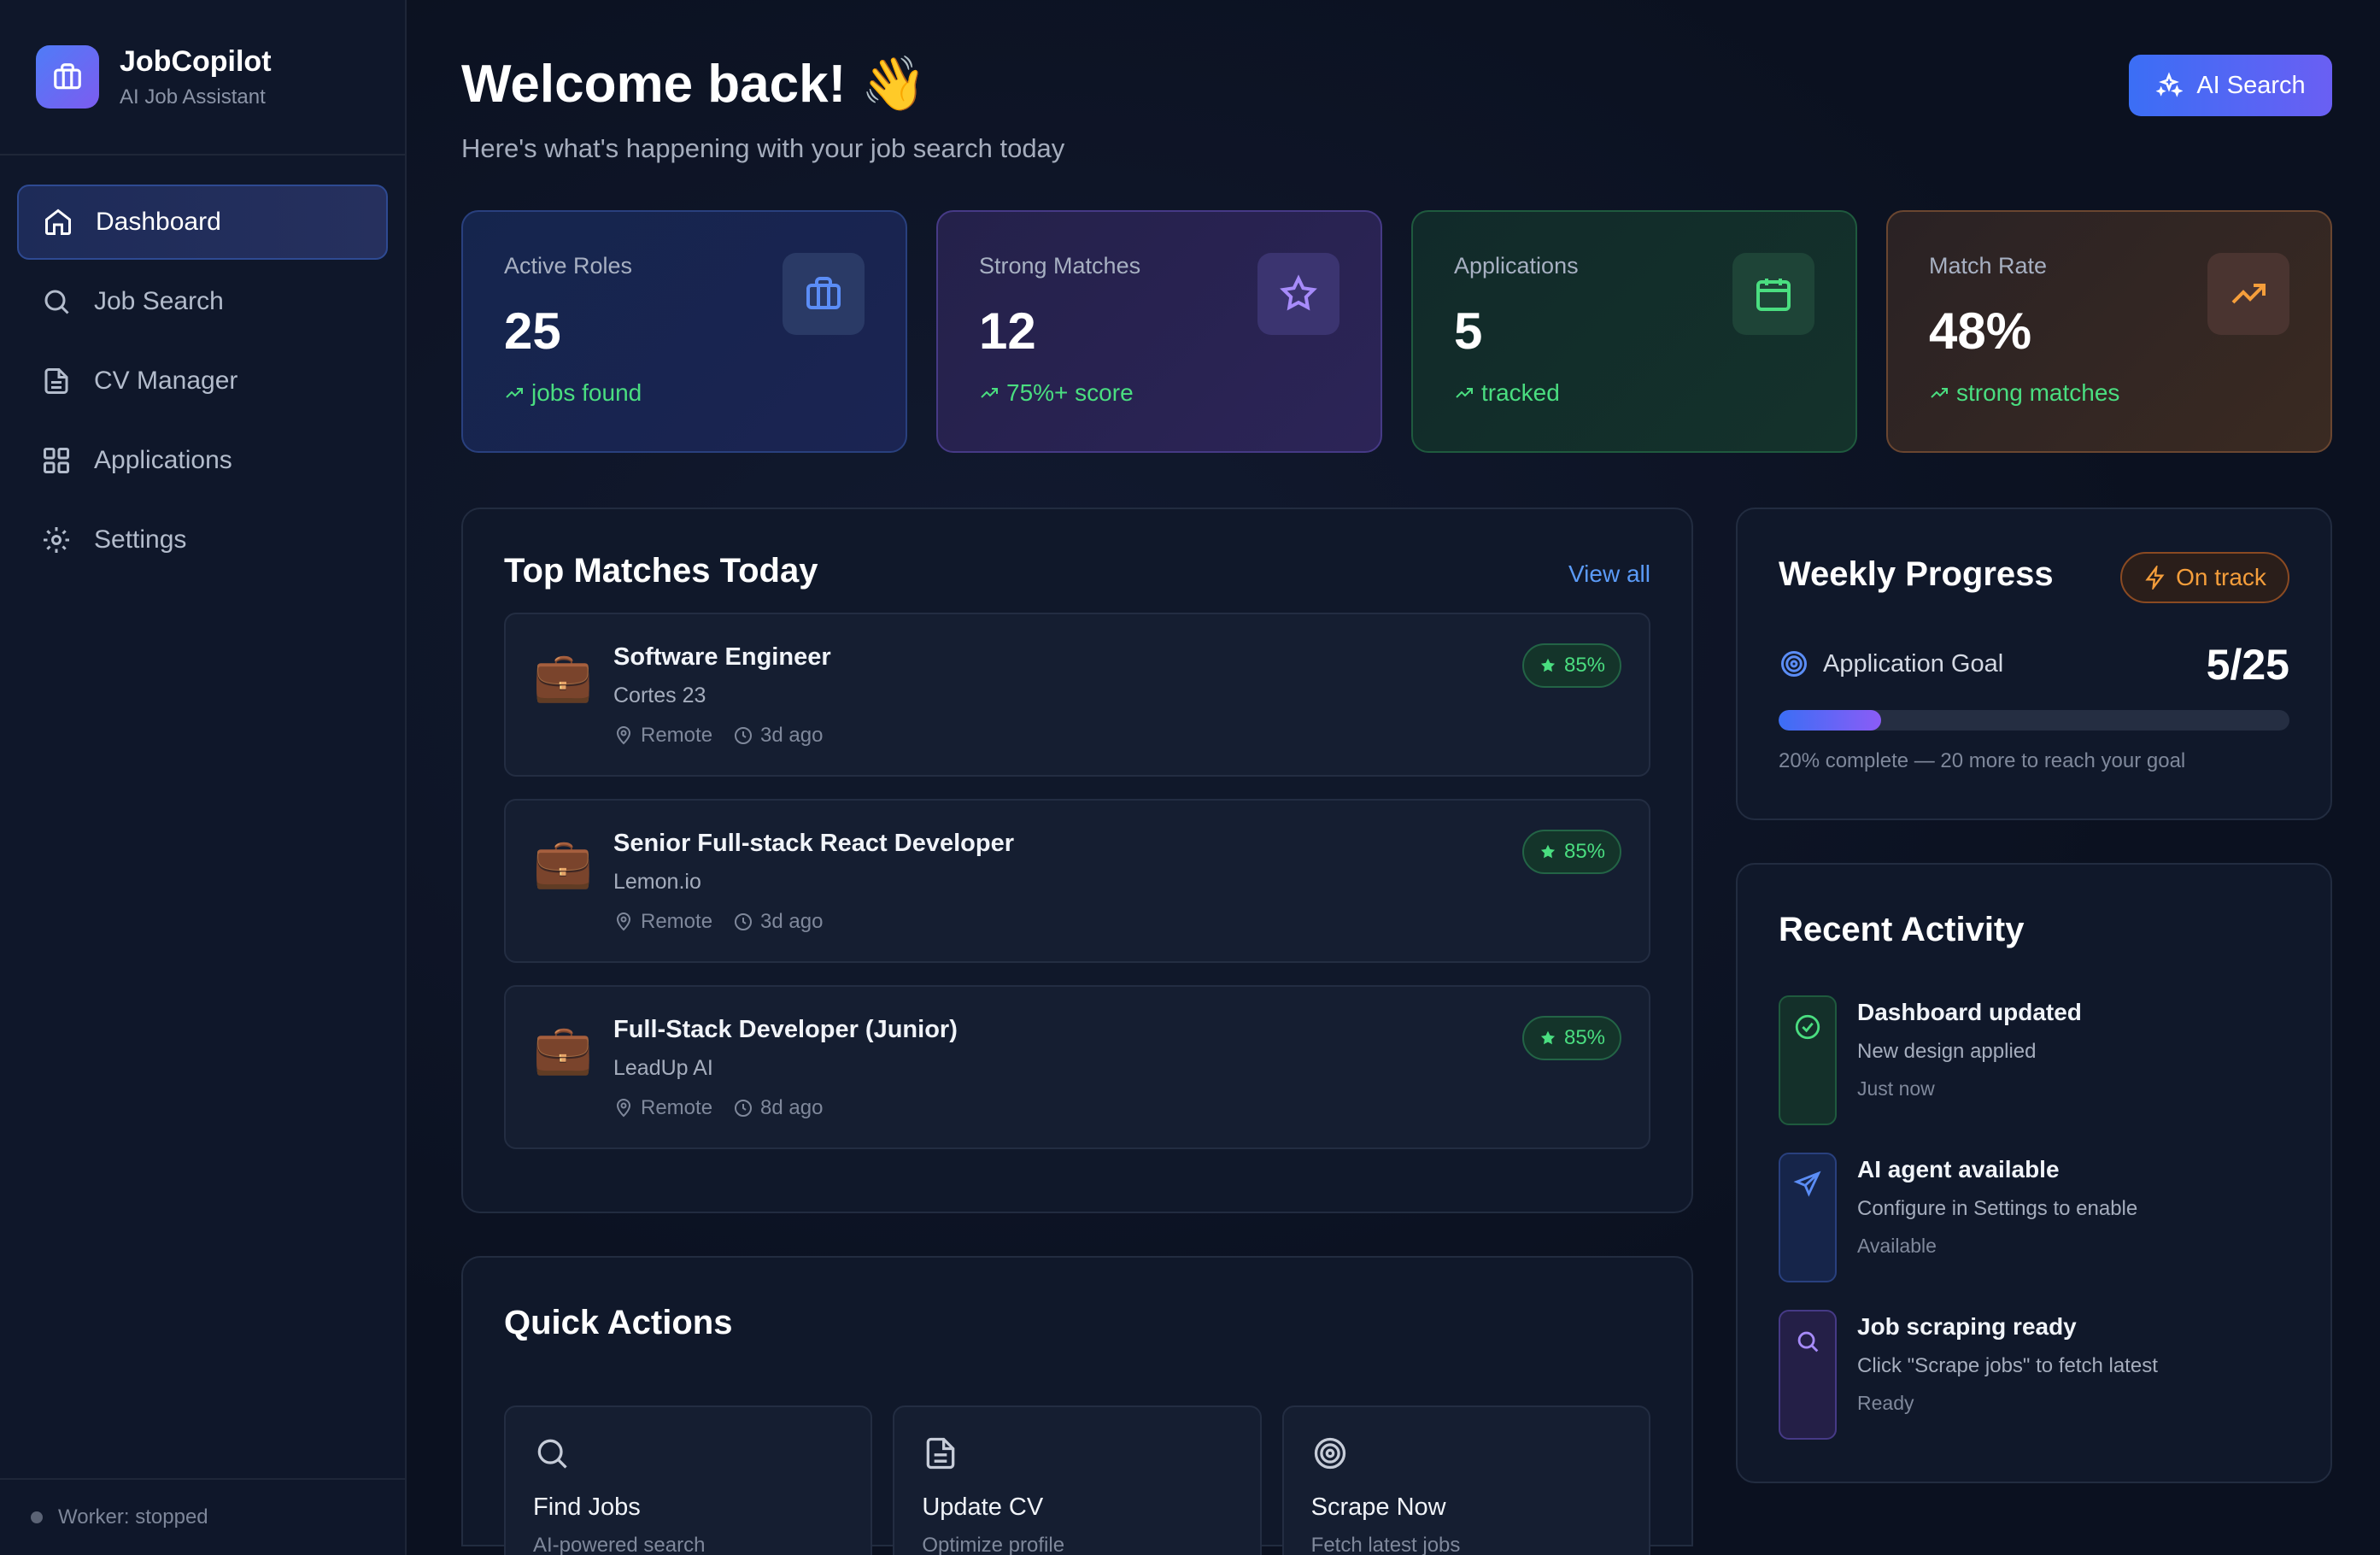  Describe the element at coordinates (1159, 393) in the screenshot. I see `stat-trend: 75%+ score` at that location.